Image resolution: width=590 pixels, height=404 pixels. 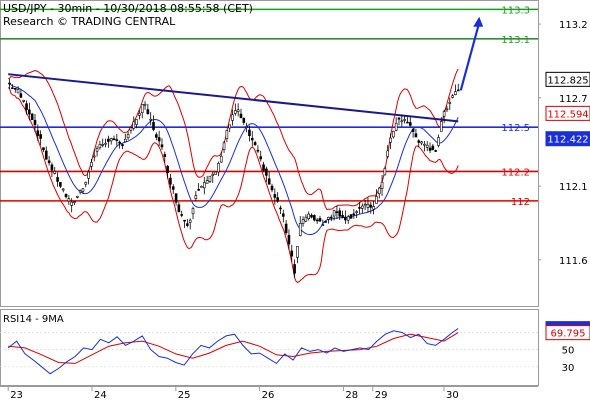 What do you see at coordinates (233, 98) in the screenshot?
I see `descending-trendline` at bounding box center [233, 98].